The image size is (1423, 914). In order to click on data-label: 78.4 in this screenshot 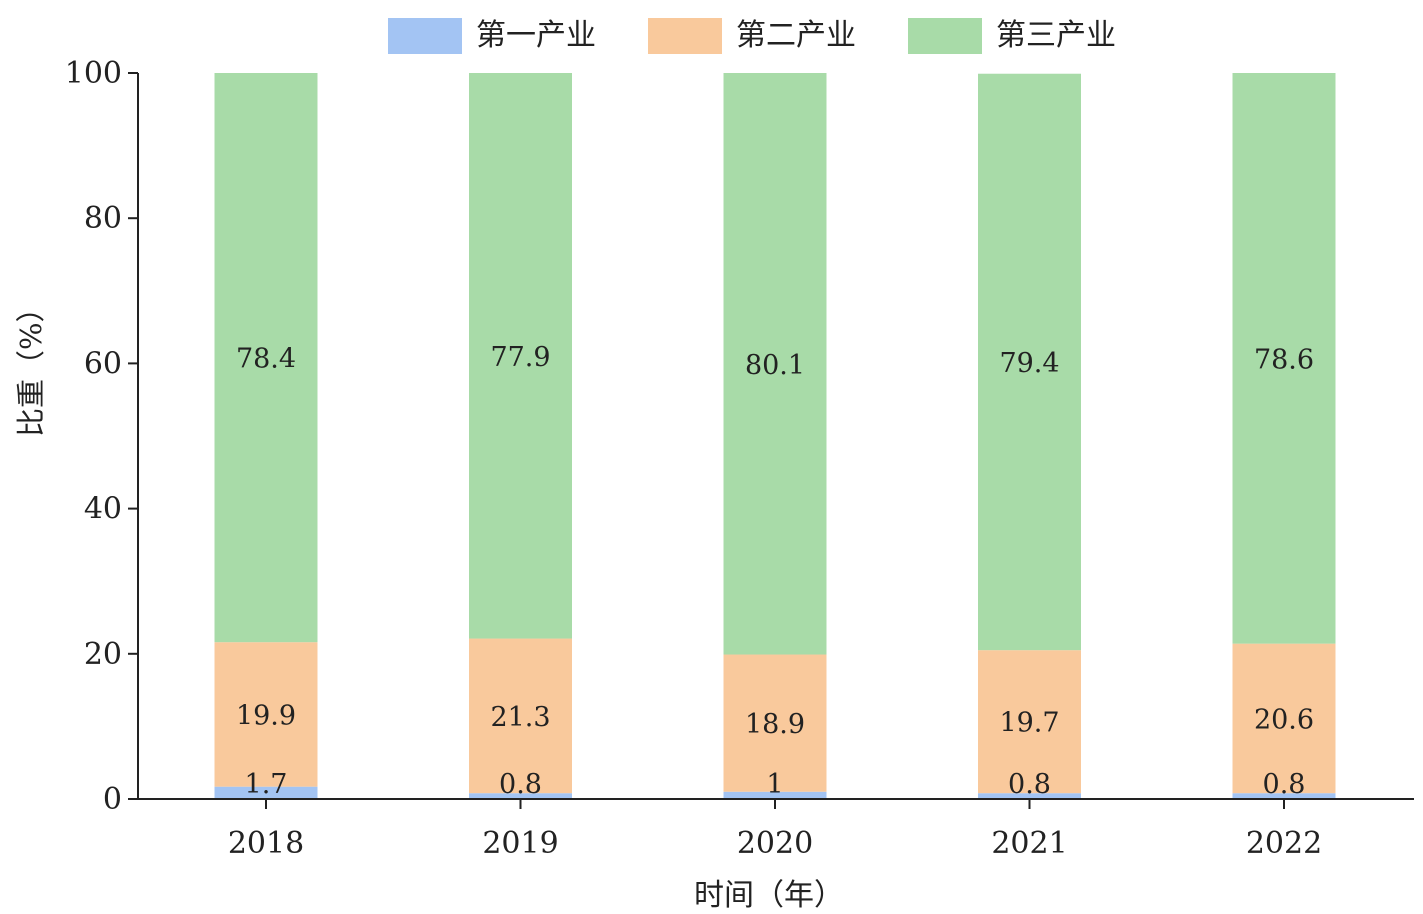, I will do `click(266, 359)`.